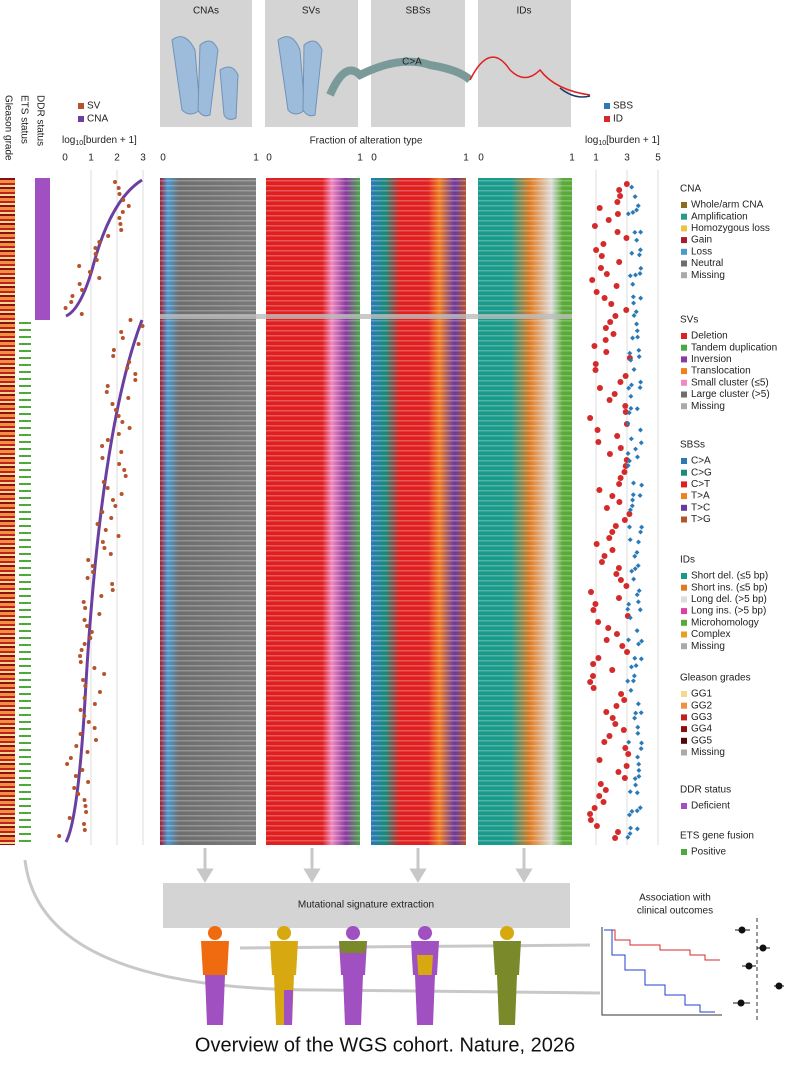  Describe the element at coordinates (708, 275) in the screenshot. I see `legend-label: Missing` at that location.